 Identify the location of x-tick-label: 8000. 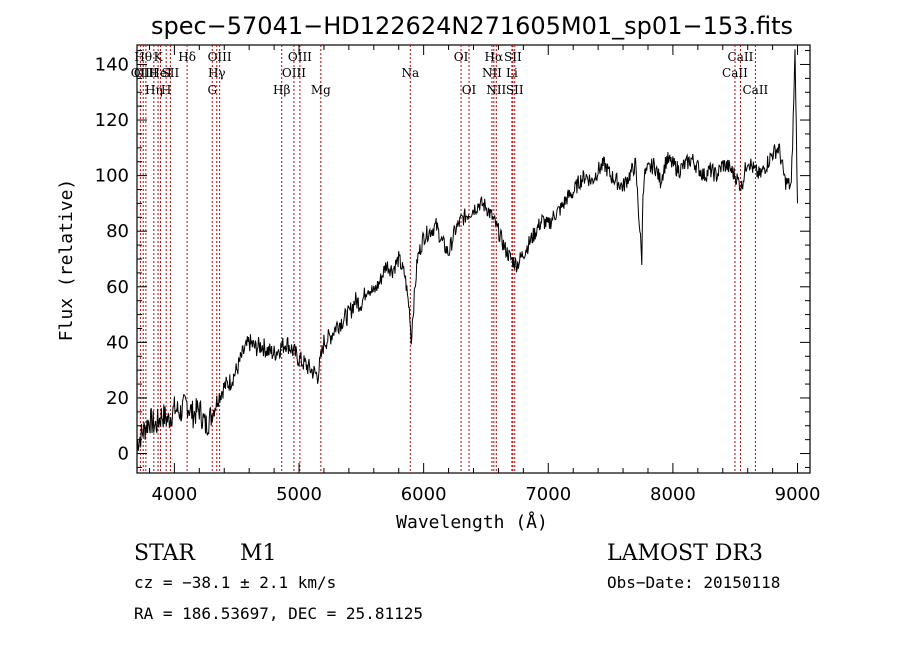
(673, 494).